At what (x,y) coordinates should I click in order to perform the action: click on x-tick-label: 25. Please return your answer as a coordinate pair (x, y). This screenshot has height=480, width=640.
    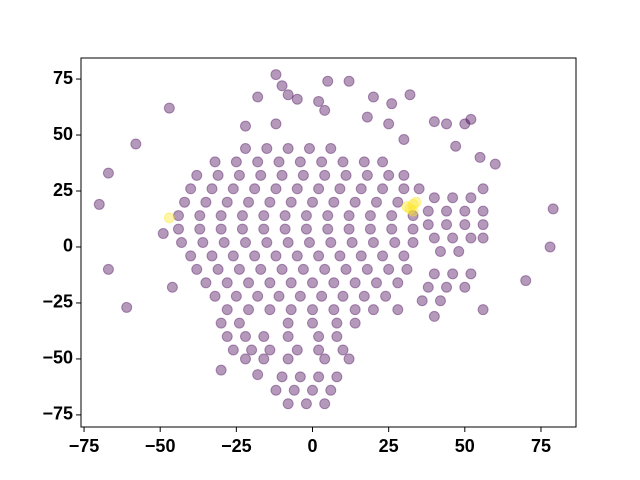
    Looking at the image, I should click on (389, 446).